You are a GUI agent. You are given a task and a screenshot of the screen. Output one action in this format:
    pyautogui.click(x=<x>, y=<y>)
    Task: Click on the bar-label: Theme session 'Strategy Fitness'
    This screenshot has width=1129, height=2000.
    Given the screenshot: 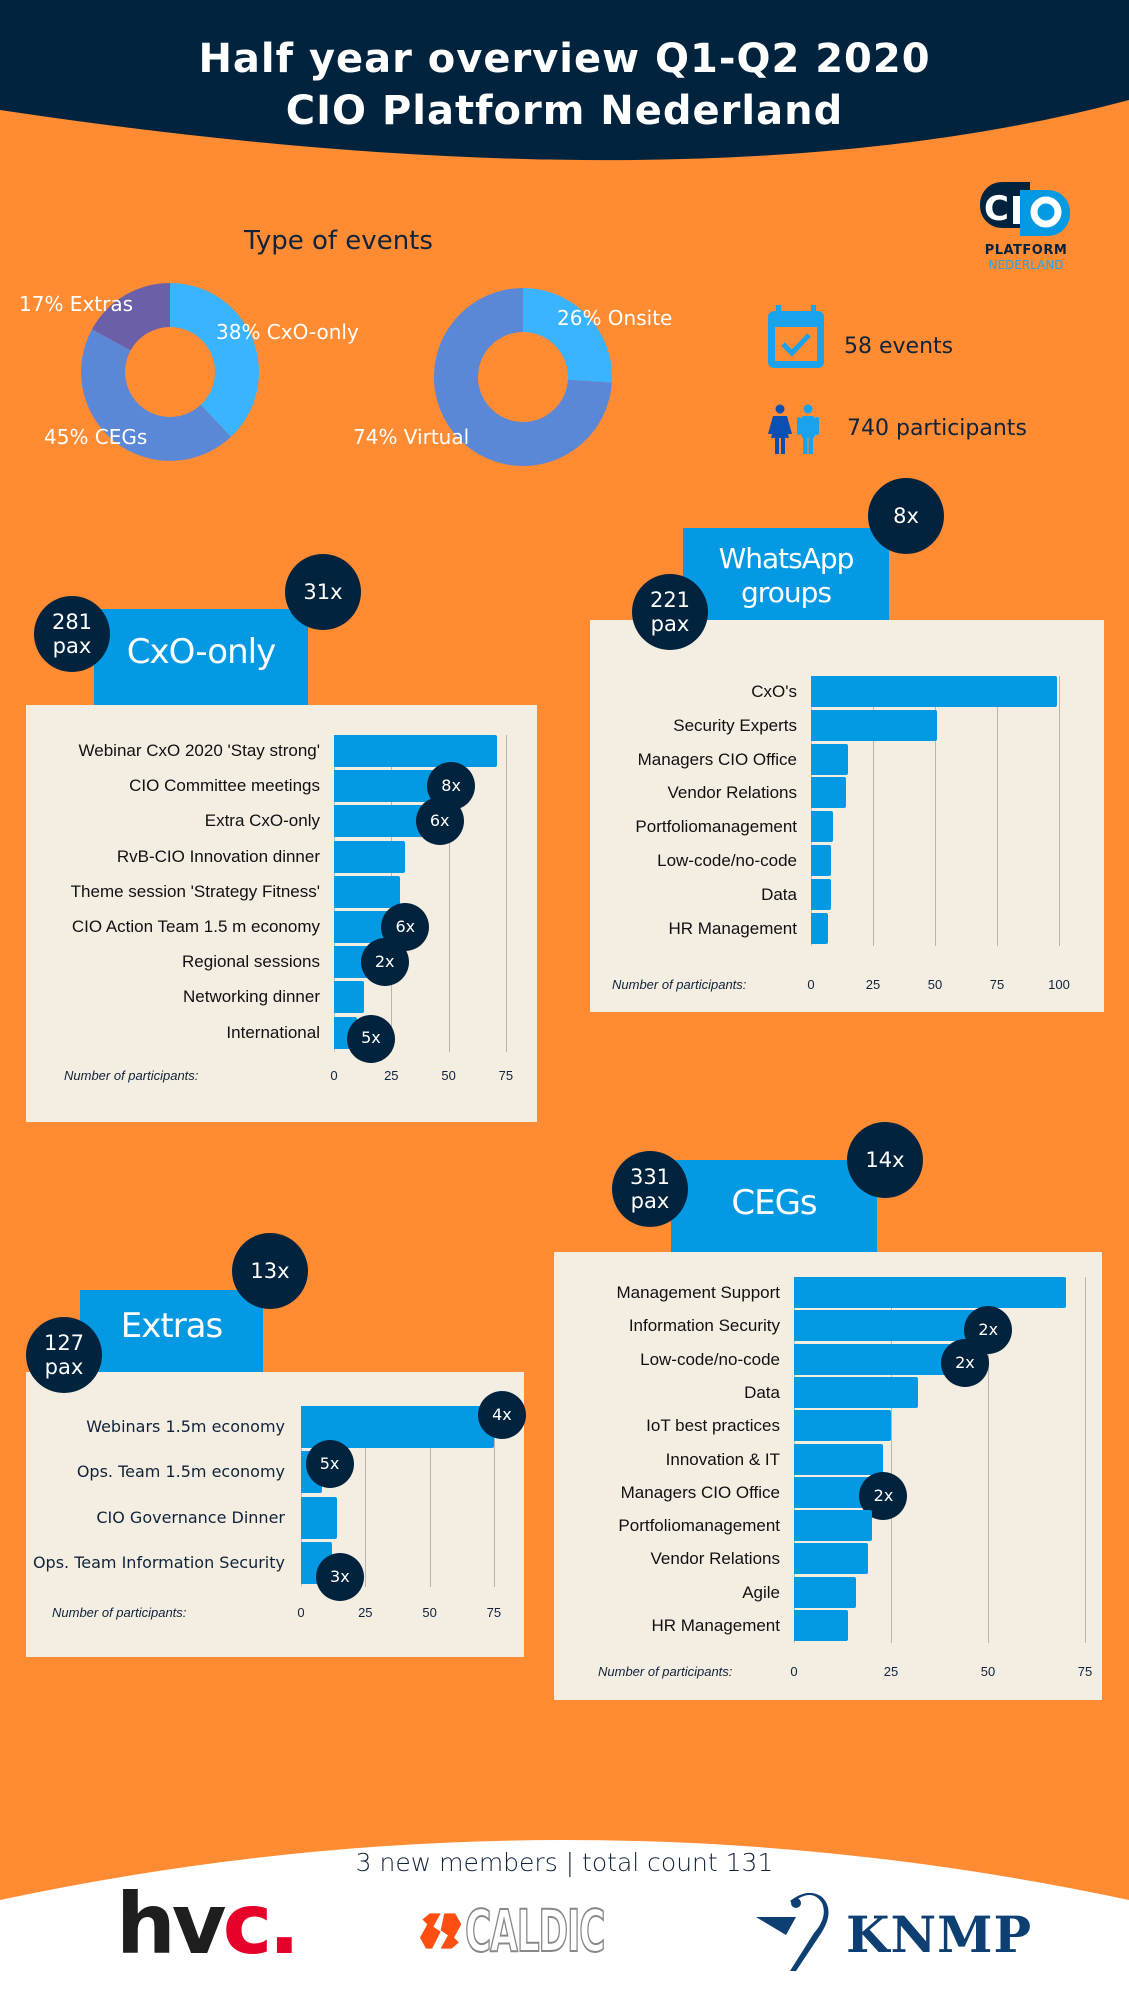 What is the action you would take?
    pyautogui.click(x=195, y=891)
    